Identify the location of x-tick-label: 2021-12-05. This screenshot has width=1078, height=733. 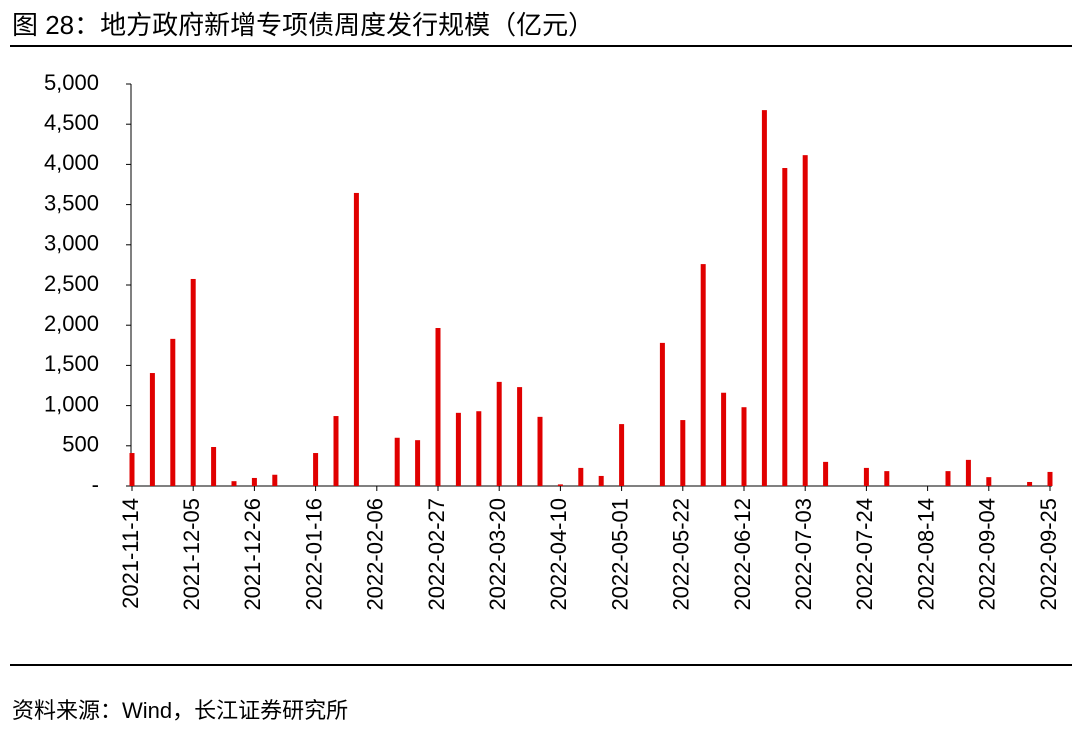
(191, 554).